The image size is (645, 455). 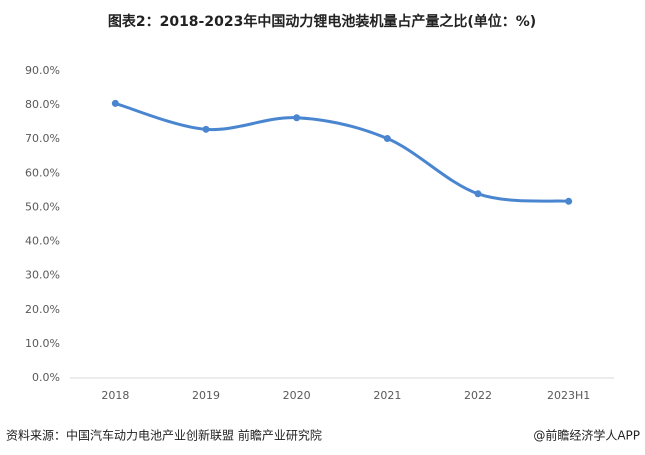 I want to click on y-tick-label: 60.0%, so click(x=42, y=172).